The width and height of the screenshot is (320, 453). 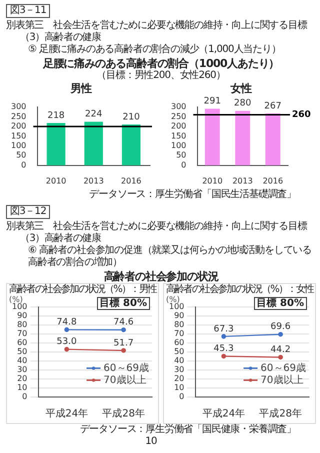 What do you see at coordinates (187, 430) in the screenshot?
I see `text: データソース：厚生労働省「国民健康・栄養調査」` at bounding box center [187, 430].